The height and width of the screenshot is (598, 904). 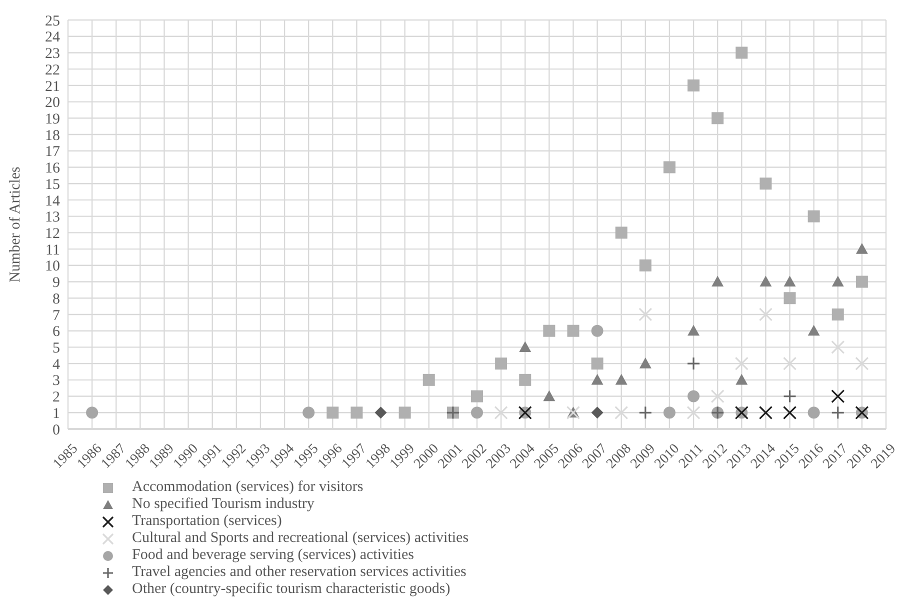 What do you see at coordinates (56, 348) in the screenshot?
I see `y-tick-label: 5` at bounding box center [56, 348].